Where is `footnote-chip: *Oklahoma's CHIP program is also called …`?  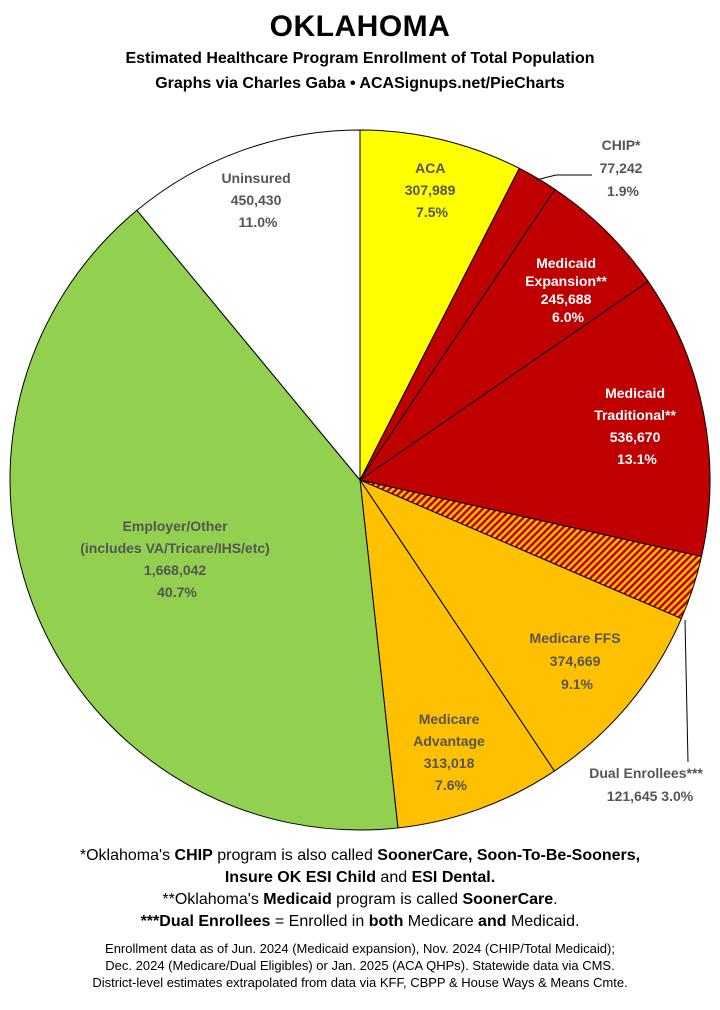 footnote-chip: *Oklahoma's CHIP program is also called … is located at coordinates (360, 855).